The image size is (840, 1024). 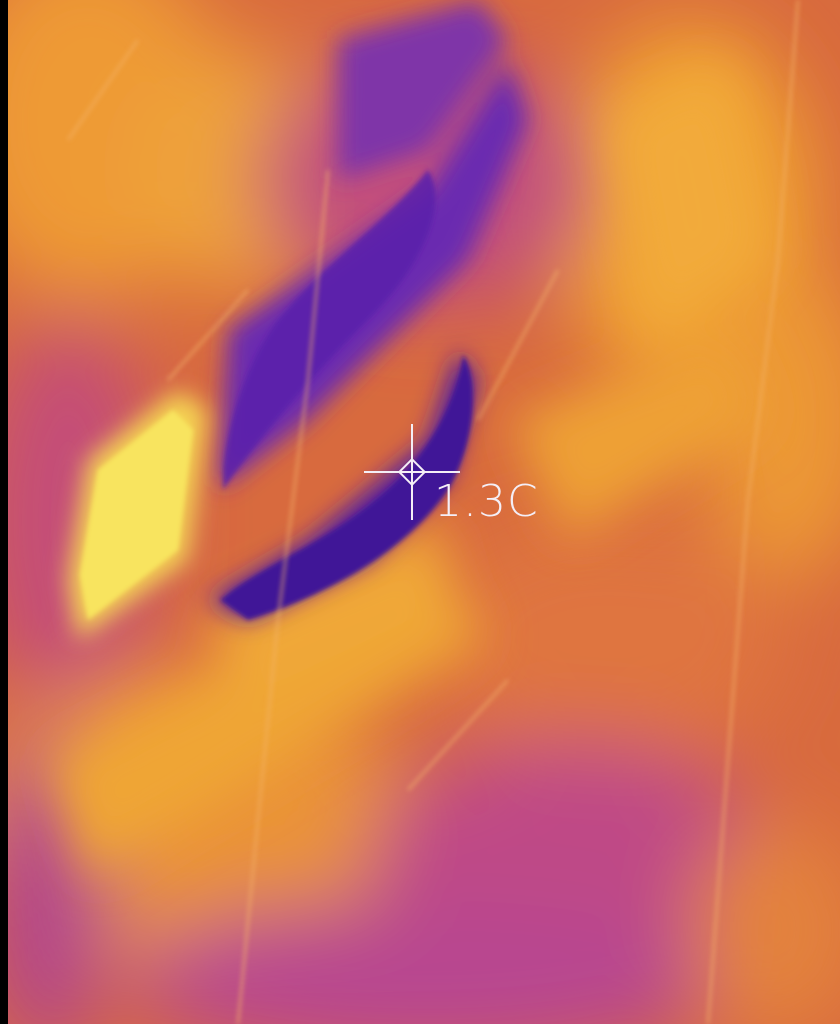 What do you see at coordinates (4, 512) in the screenshot?
I see `frame-border` at bounding box center [4, 512].